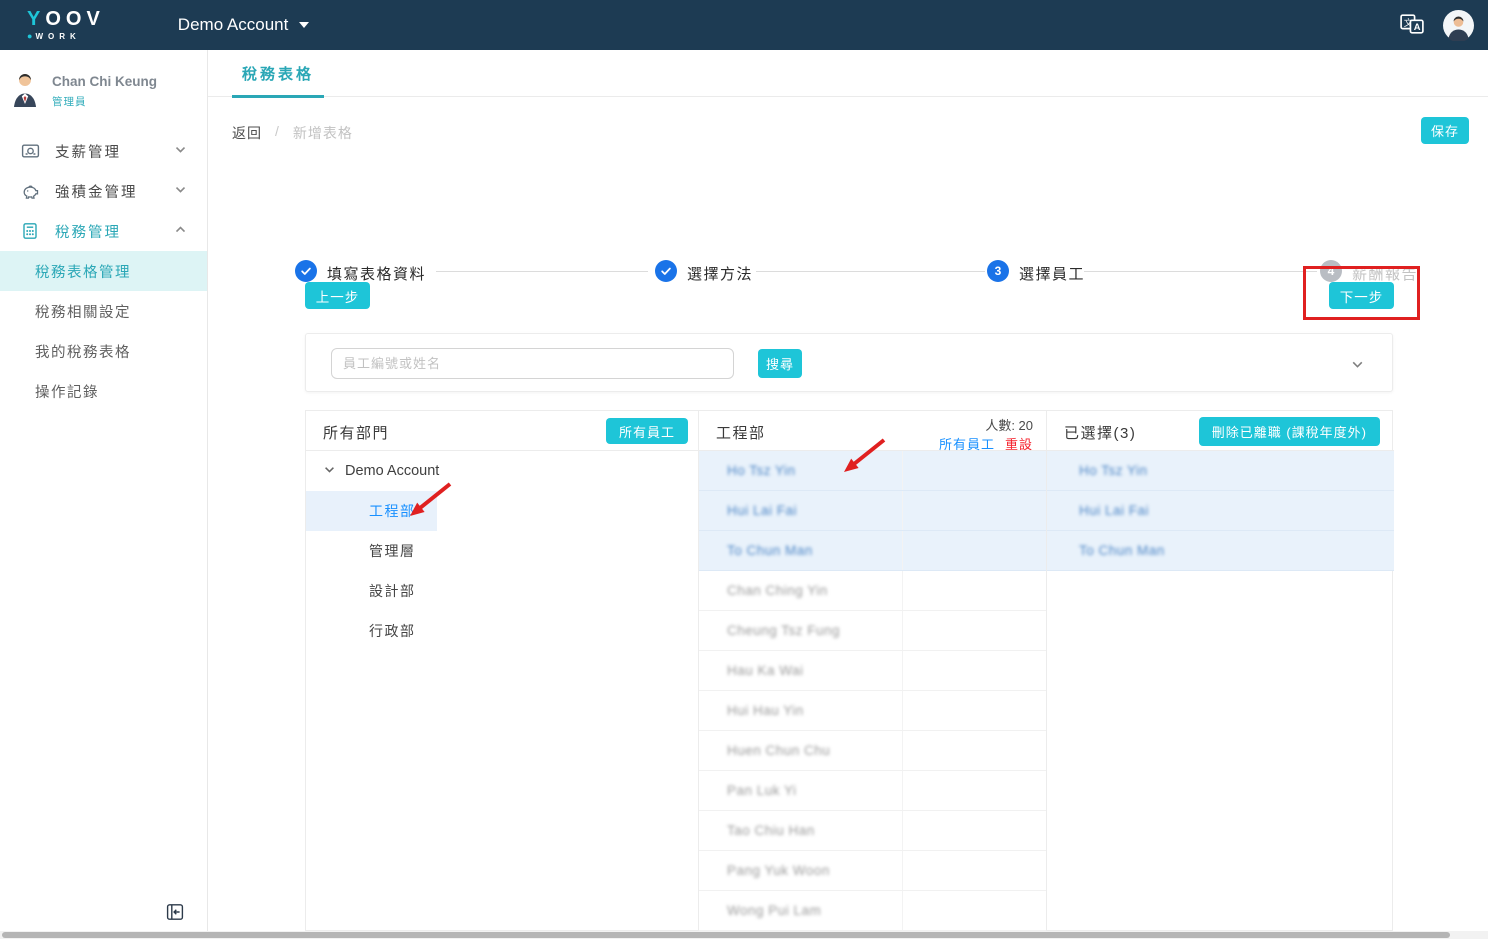  What do you see at coordinates (75, 19) in the screenshot?
I see `logo-letters: OOV` at bounding box center [75, 19].